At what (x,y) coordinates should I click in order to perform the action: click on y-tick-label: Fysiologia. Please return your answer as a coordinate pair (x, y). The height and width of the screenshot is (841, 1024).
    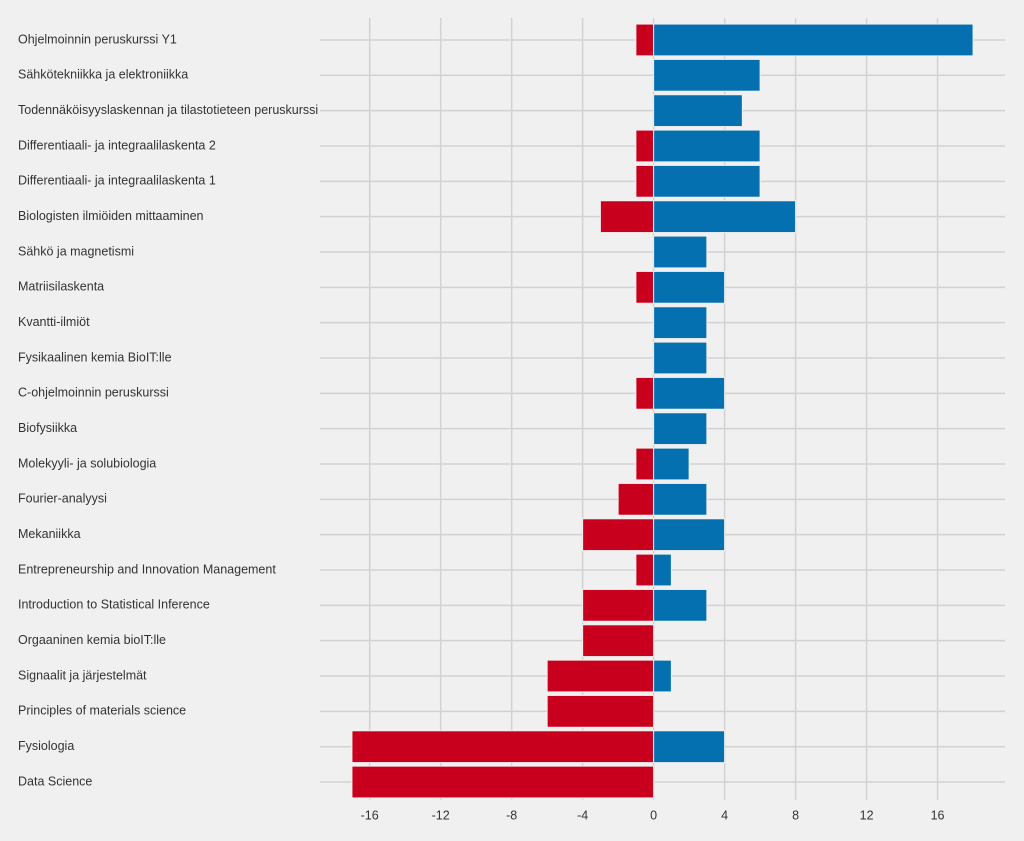
    Looking at the image, I should click on (46, 746).